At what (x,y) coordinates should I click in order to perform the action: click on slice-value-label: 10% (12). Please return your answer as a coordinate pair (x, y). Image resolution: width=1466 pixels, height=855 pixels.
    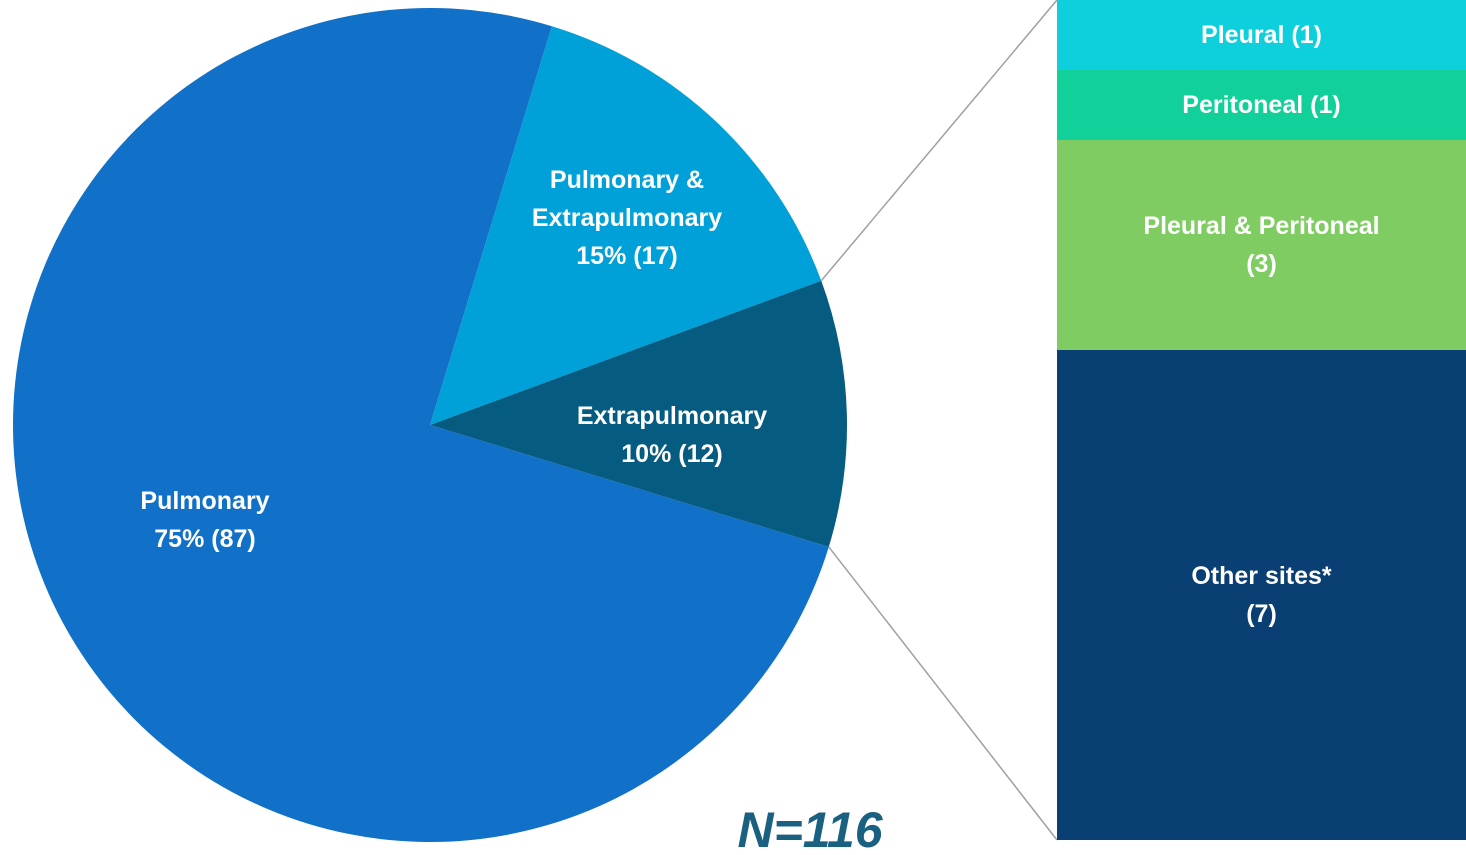
    Looking at the image, I should click on (672, 454).